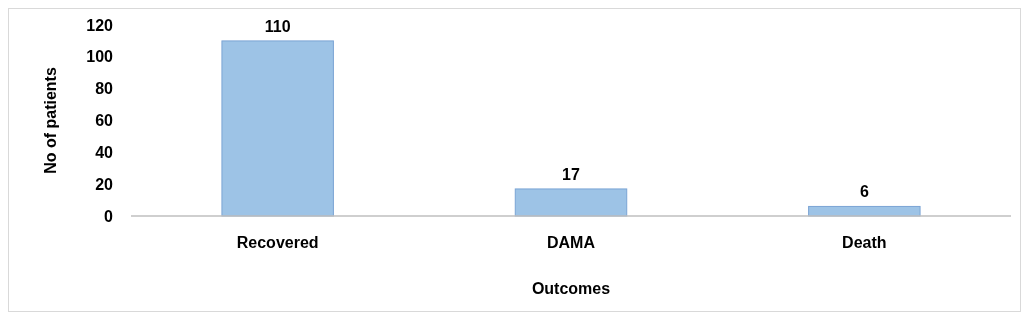  What do you see at coordinates (100, 25) in the screenshot?
I see `y-tick-label: 120` at bounding box center [100, 25].